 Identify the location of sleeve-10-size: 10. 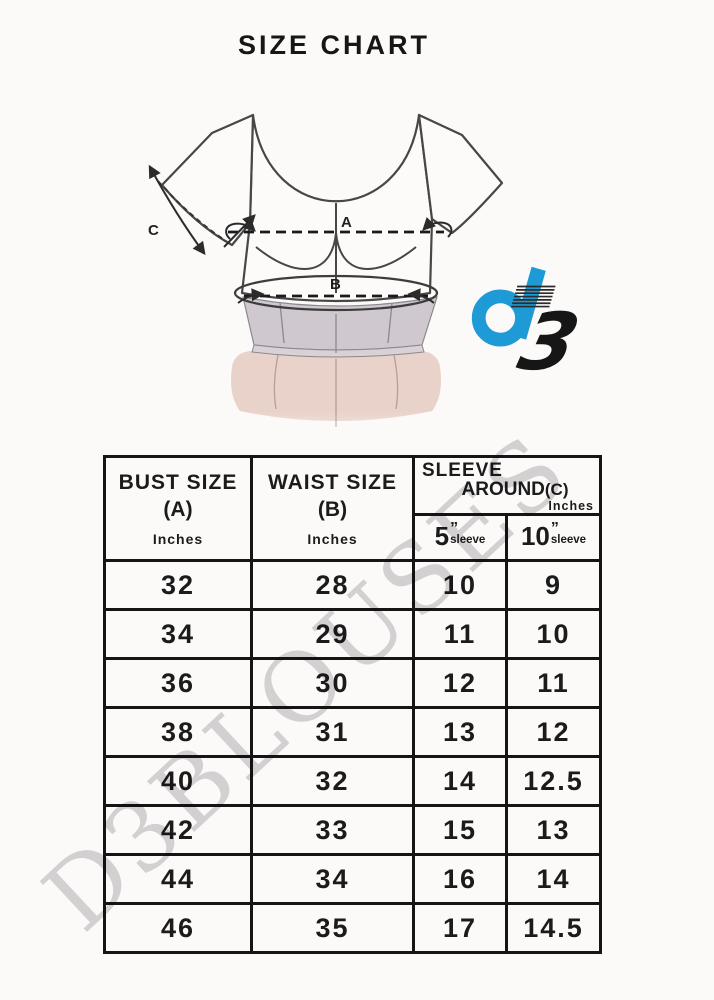
(535, 536).